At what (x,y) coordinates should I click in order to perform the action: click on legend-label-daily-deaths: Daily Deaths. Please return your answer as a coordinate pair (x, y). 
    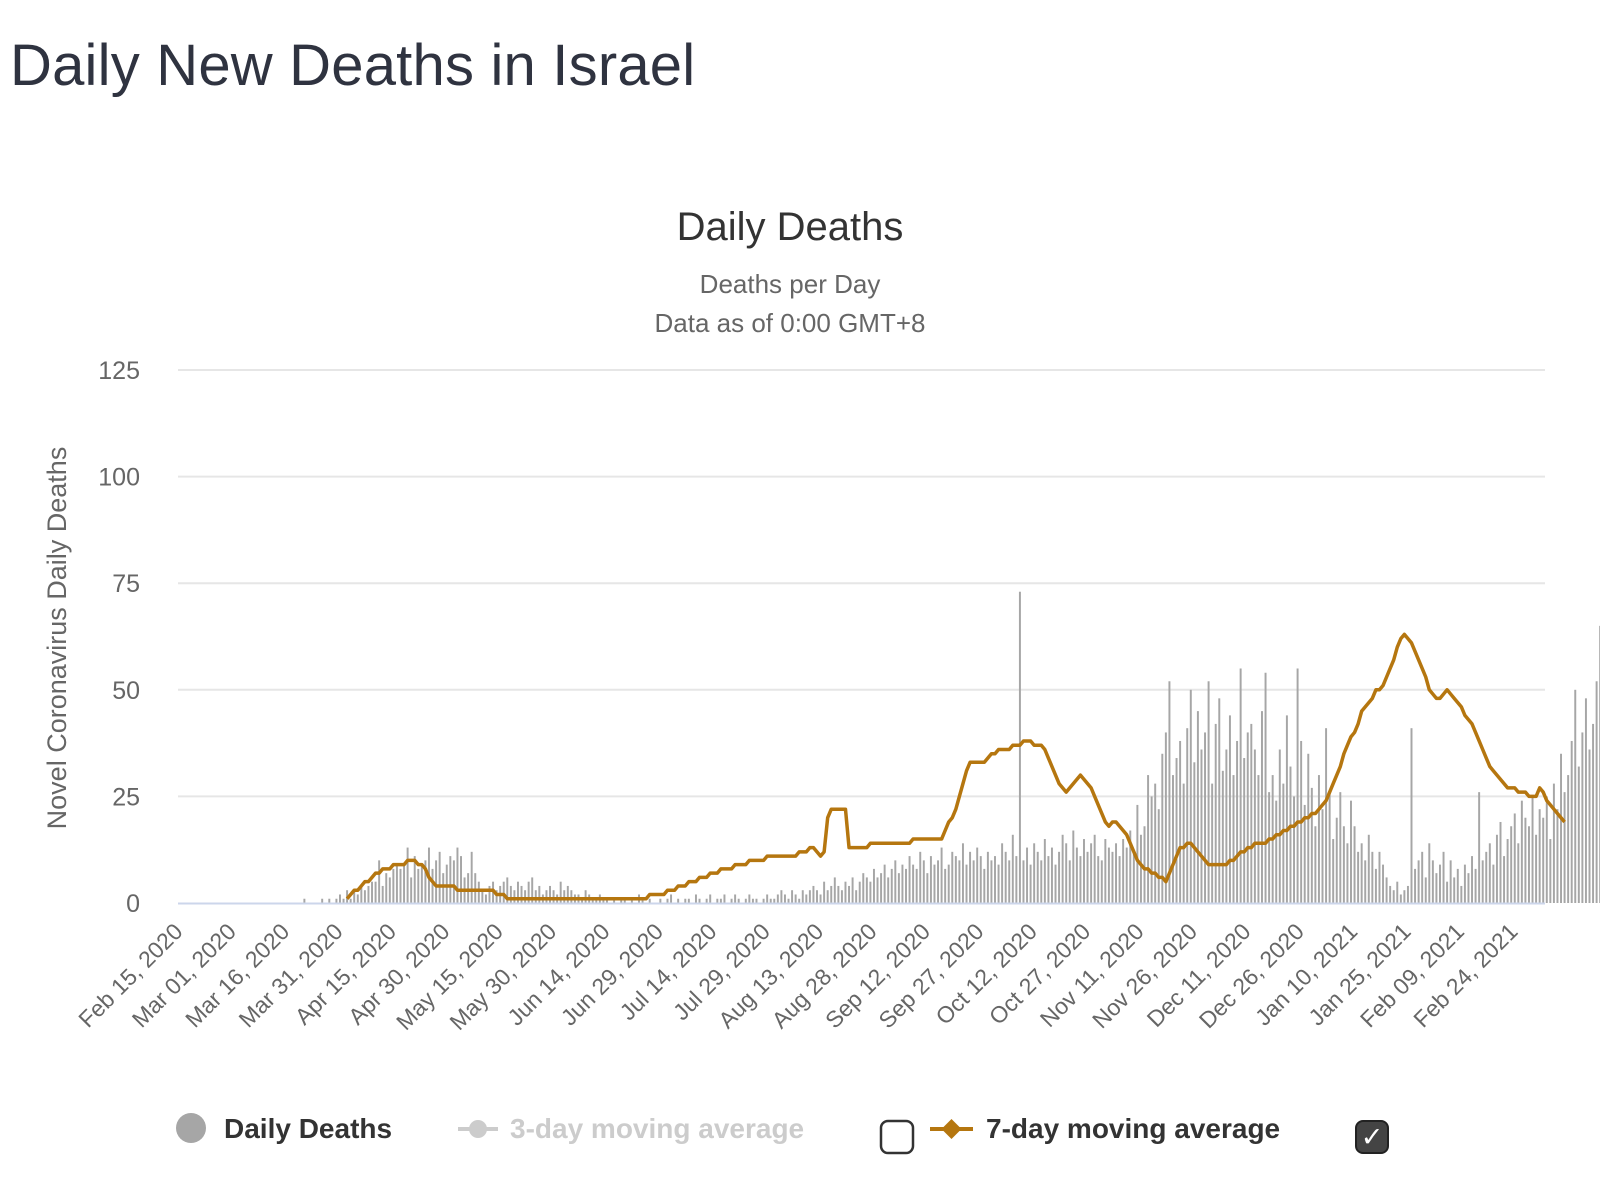
    Looking at the image, I should click on (308, 1128).